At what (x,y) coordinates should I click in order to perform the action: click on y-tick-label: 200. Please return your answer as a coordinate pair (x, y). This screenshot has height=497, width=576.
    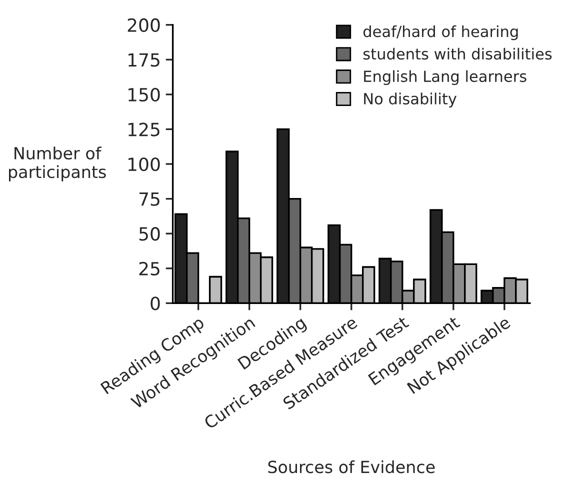
    Looking at the image, I should click on (144, 25).